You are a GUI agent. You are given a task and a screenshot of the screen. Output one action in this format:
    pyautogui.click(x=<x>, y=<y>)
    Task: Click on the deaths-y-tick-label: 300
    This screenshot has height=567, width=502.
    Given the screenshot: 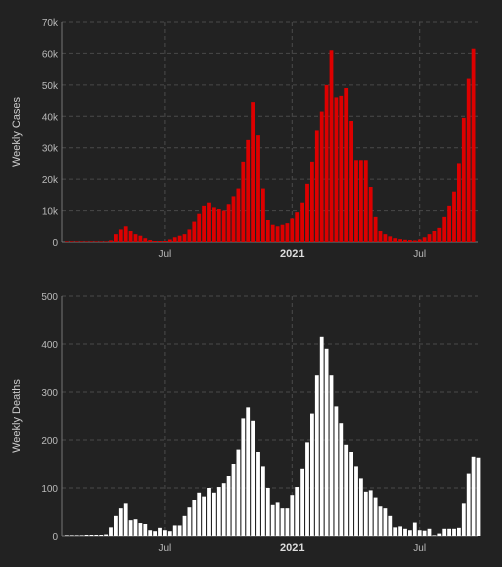 What is the action you would take?
    pyautogui.click(x=49, y=393)
    